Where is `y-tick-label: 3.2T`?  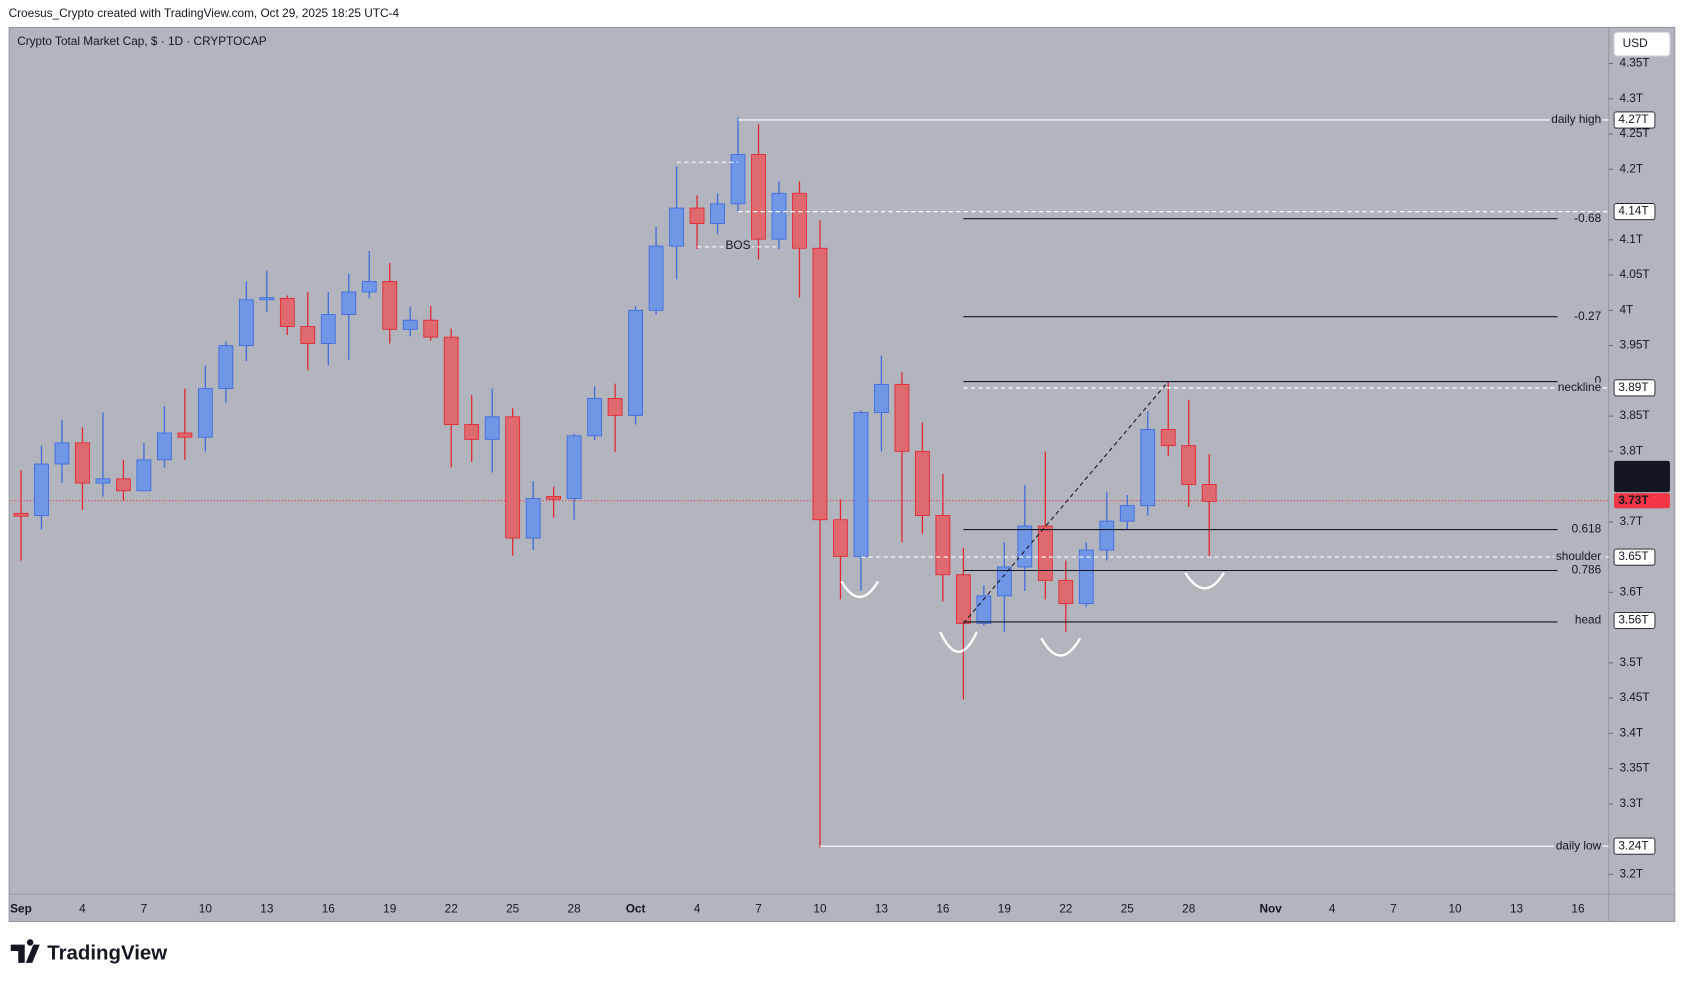
y-tick-label: 3.2T is located at coordinates (1631, 873).